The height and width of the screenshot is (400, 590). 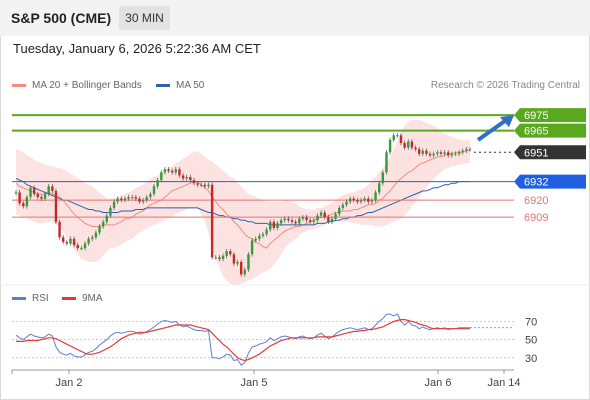 What do you see at coordinates (531, 359) in the screenshot?
I see `rsi-tick-30: 30` at bounding box center [531, 359].